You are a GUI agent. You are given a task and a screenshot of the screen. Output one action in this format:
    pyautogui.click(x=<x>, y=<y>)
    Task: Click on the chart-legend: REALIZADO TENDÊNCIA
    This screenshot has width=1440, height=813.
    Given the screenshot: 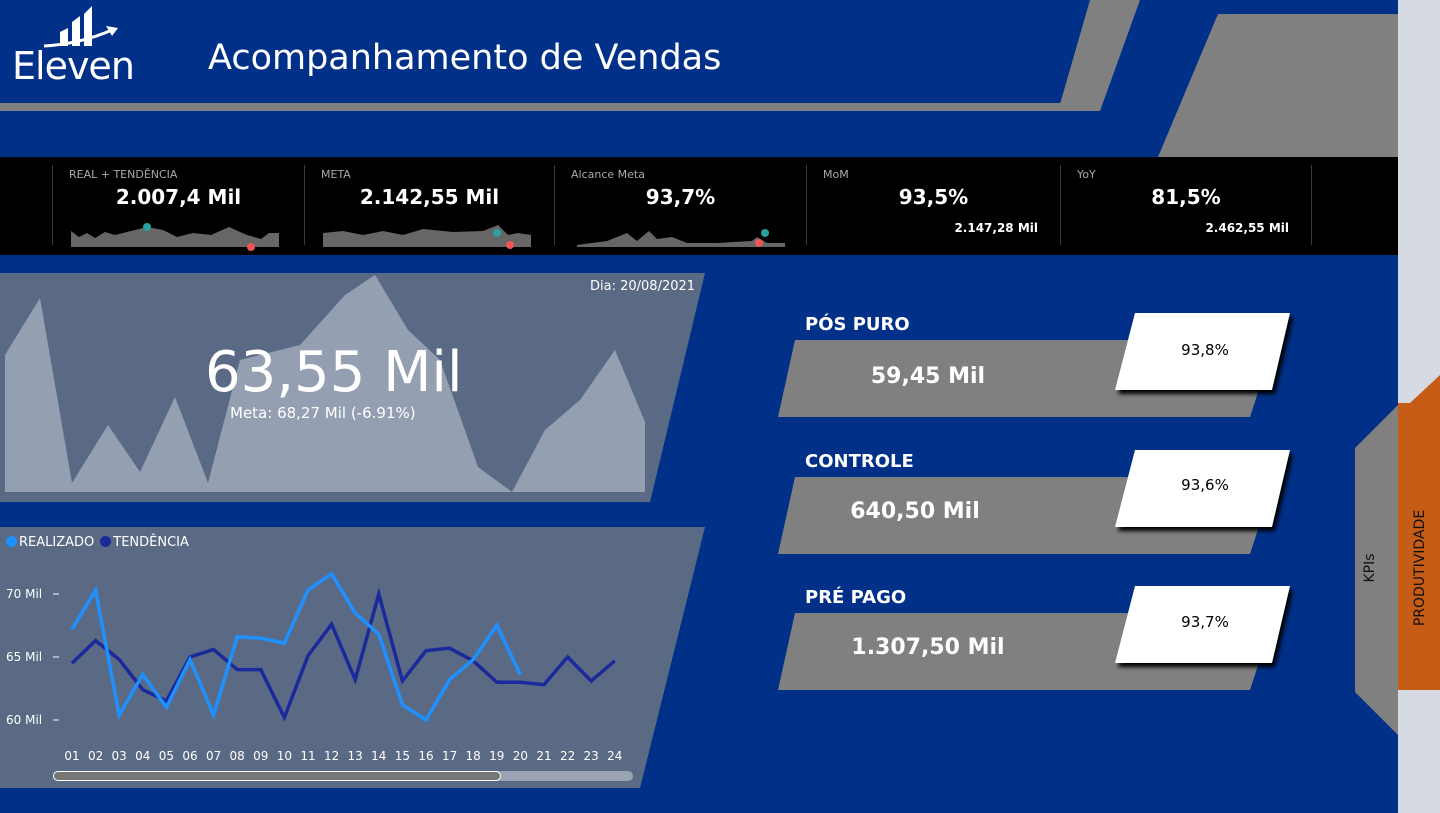 What is the action you would take?
    pyautogui.click(x=97, y=542)
    